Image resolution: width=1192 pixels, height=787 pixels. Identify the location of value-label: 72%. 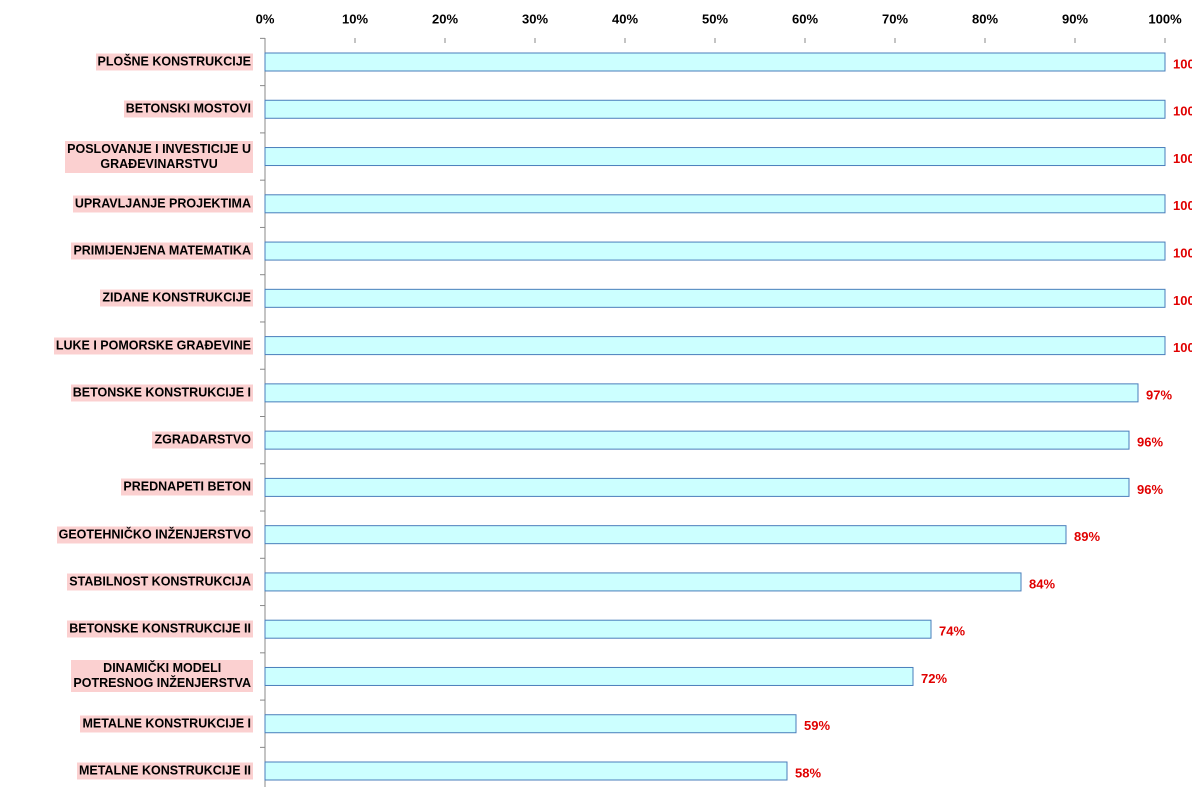
(934, 678).